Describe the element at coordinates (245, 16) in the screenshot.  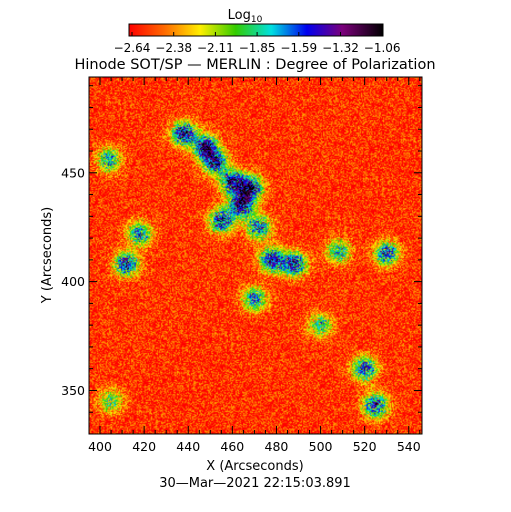
I see `colorbar-label: Log10` at that location.